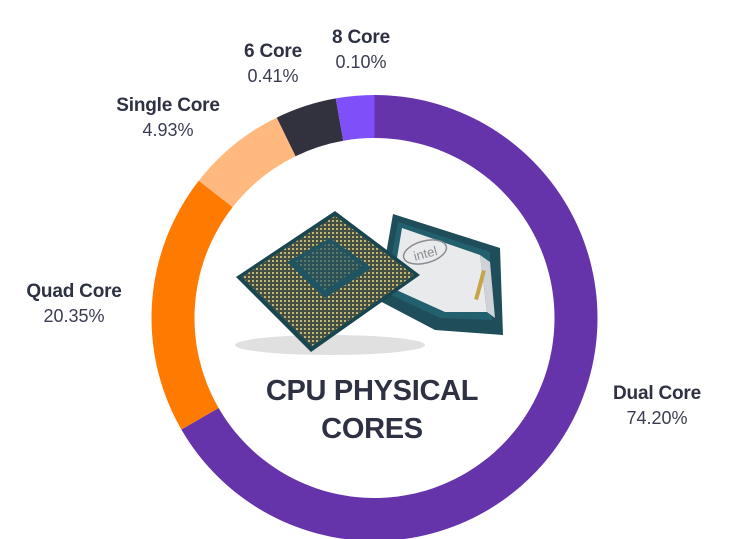 Image resolution: width=737 pixels, height=539 pixels. What do you see at coordinates (361, 62) in the screenshot?
I see `label-8-core-pct: 0.10%` at bounding box center [361, 62].